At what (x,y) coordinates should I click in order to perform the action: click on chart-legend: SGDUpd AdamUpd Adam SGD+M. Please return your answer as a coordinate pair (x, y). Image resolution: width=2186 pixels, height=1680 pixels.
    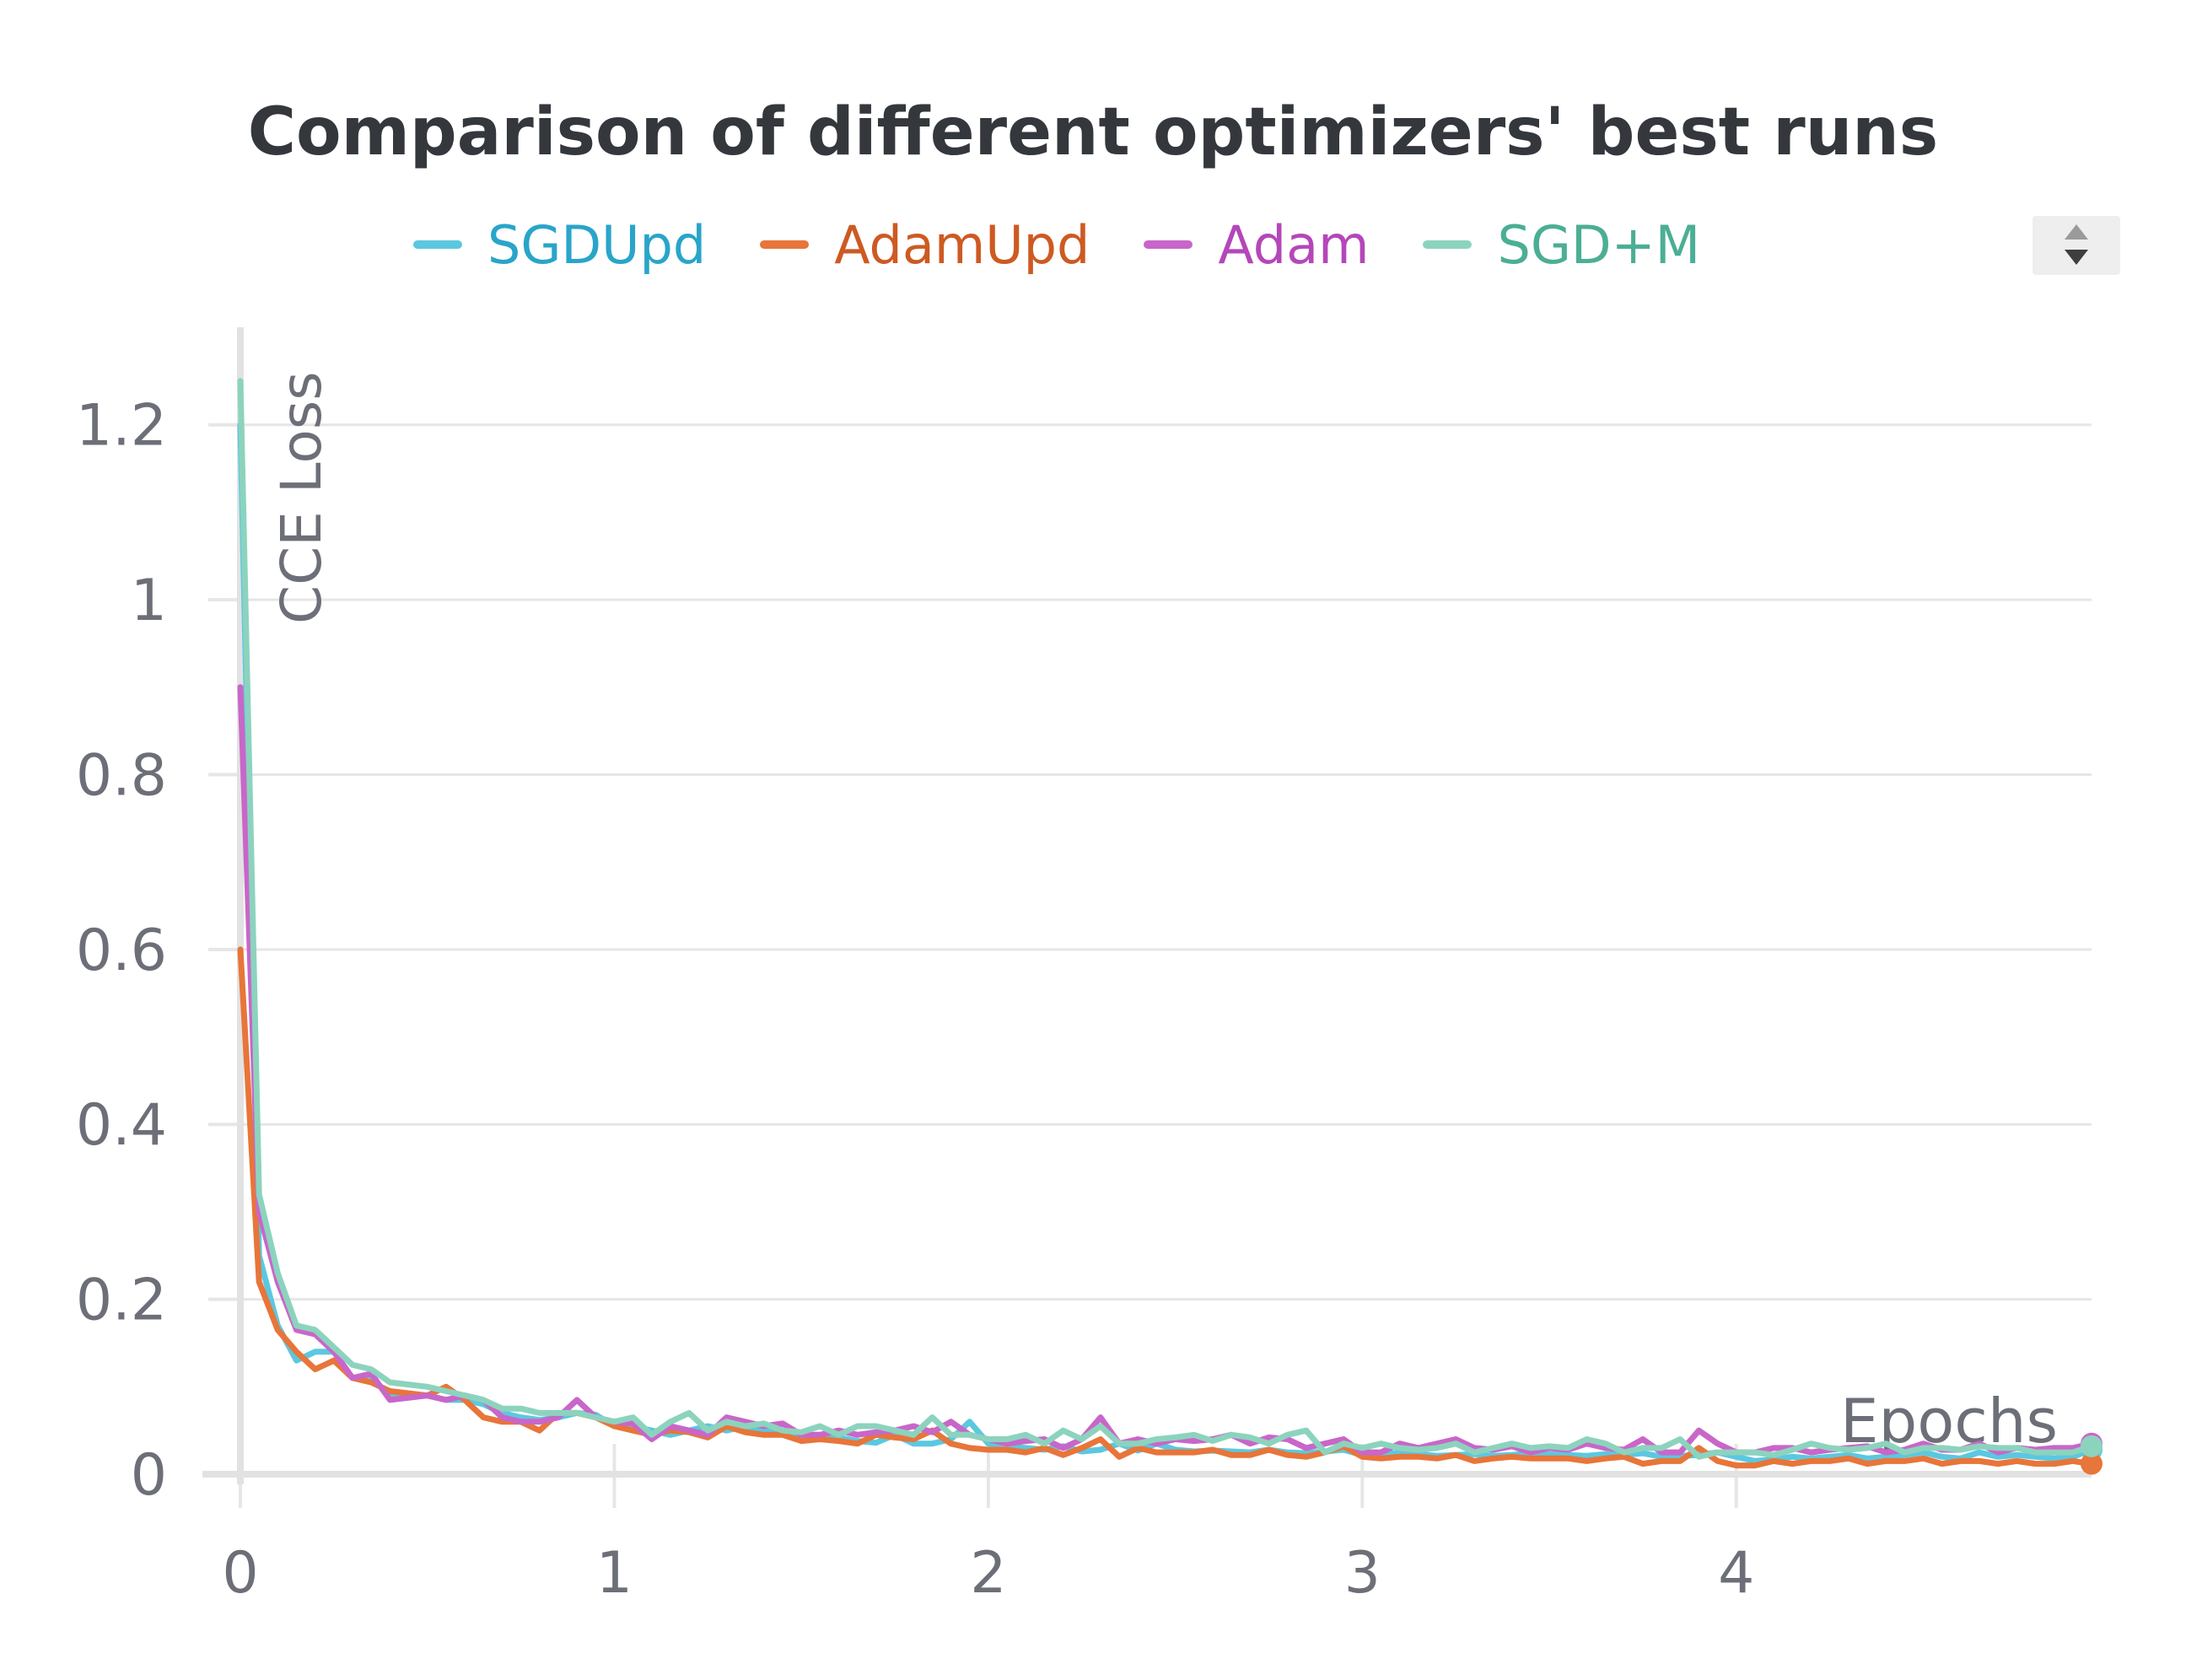
    Looking at the image, I should click on (1056, 244).